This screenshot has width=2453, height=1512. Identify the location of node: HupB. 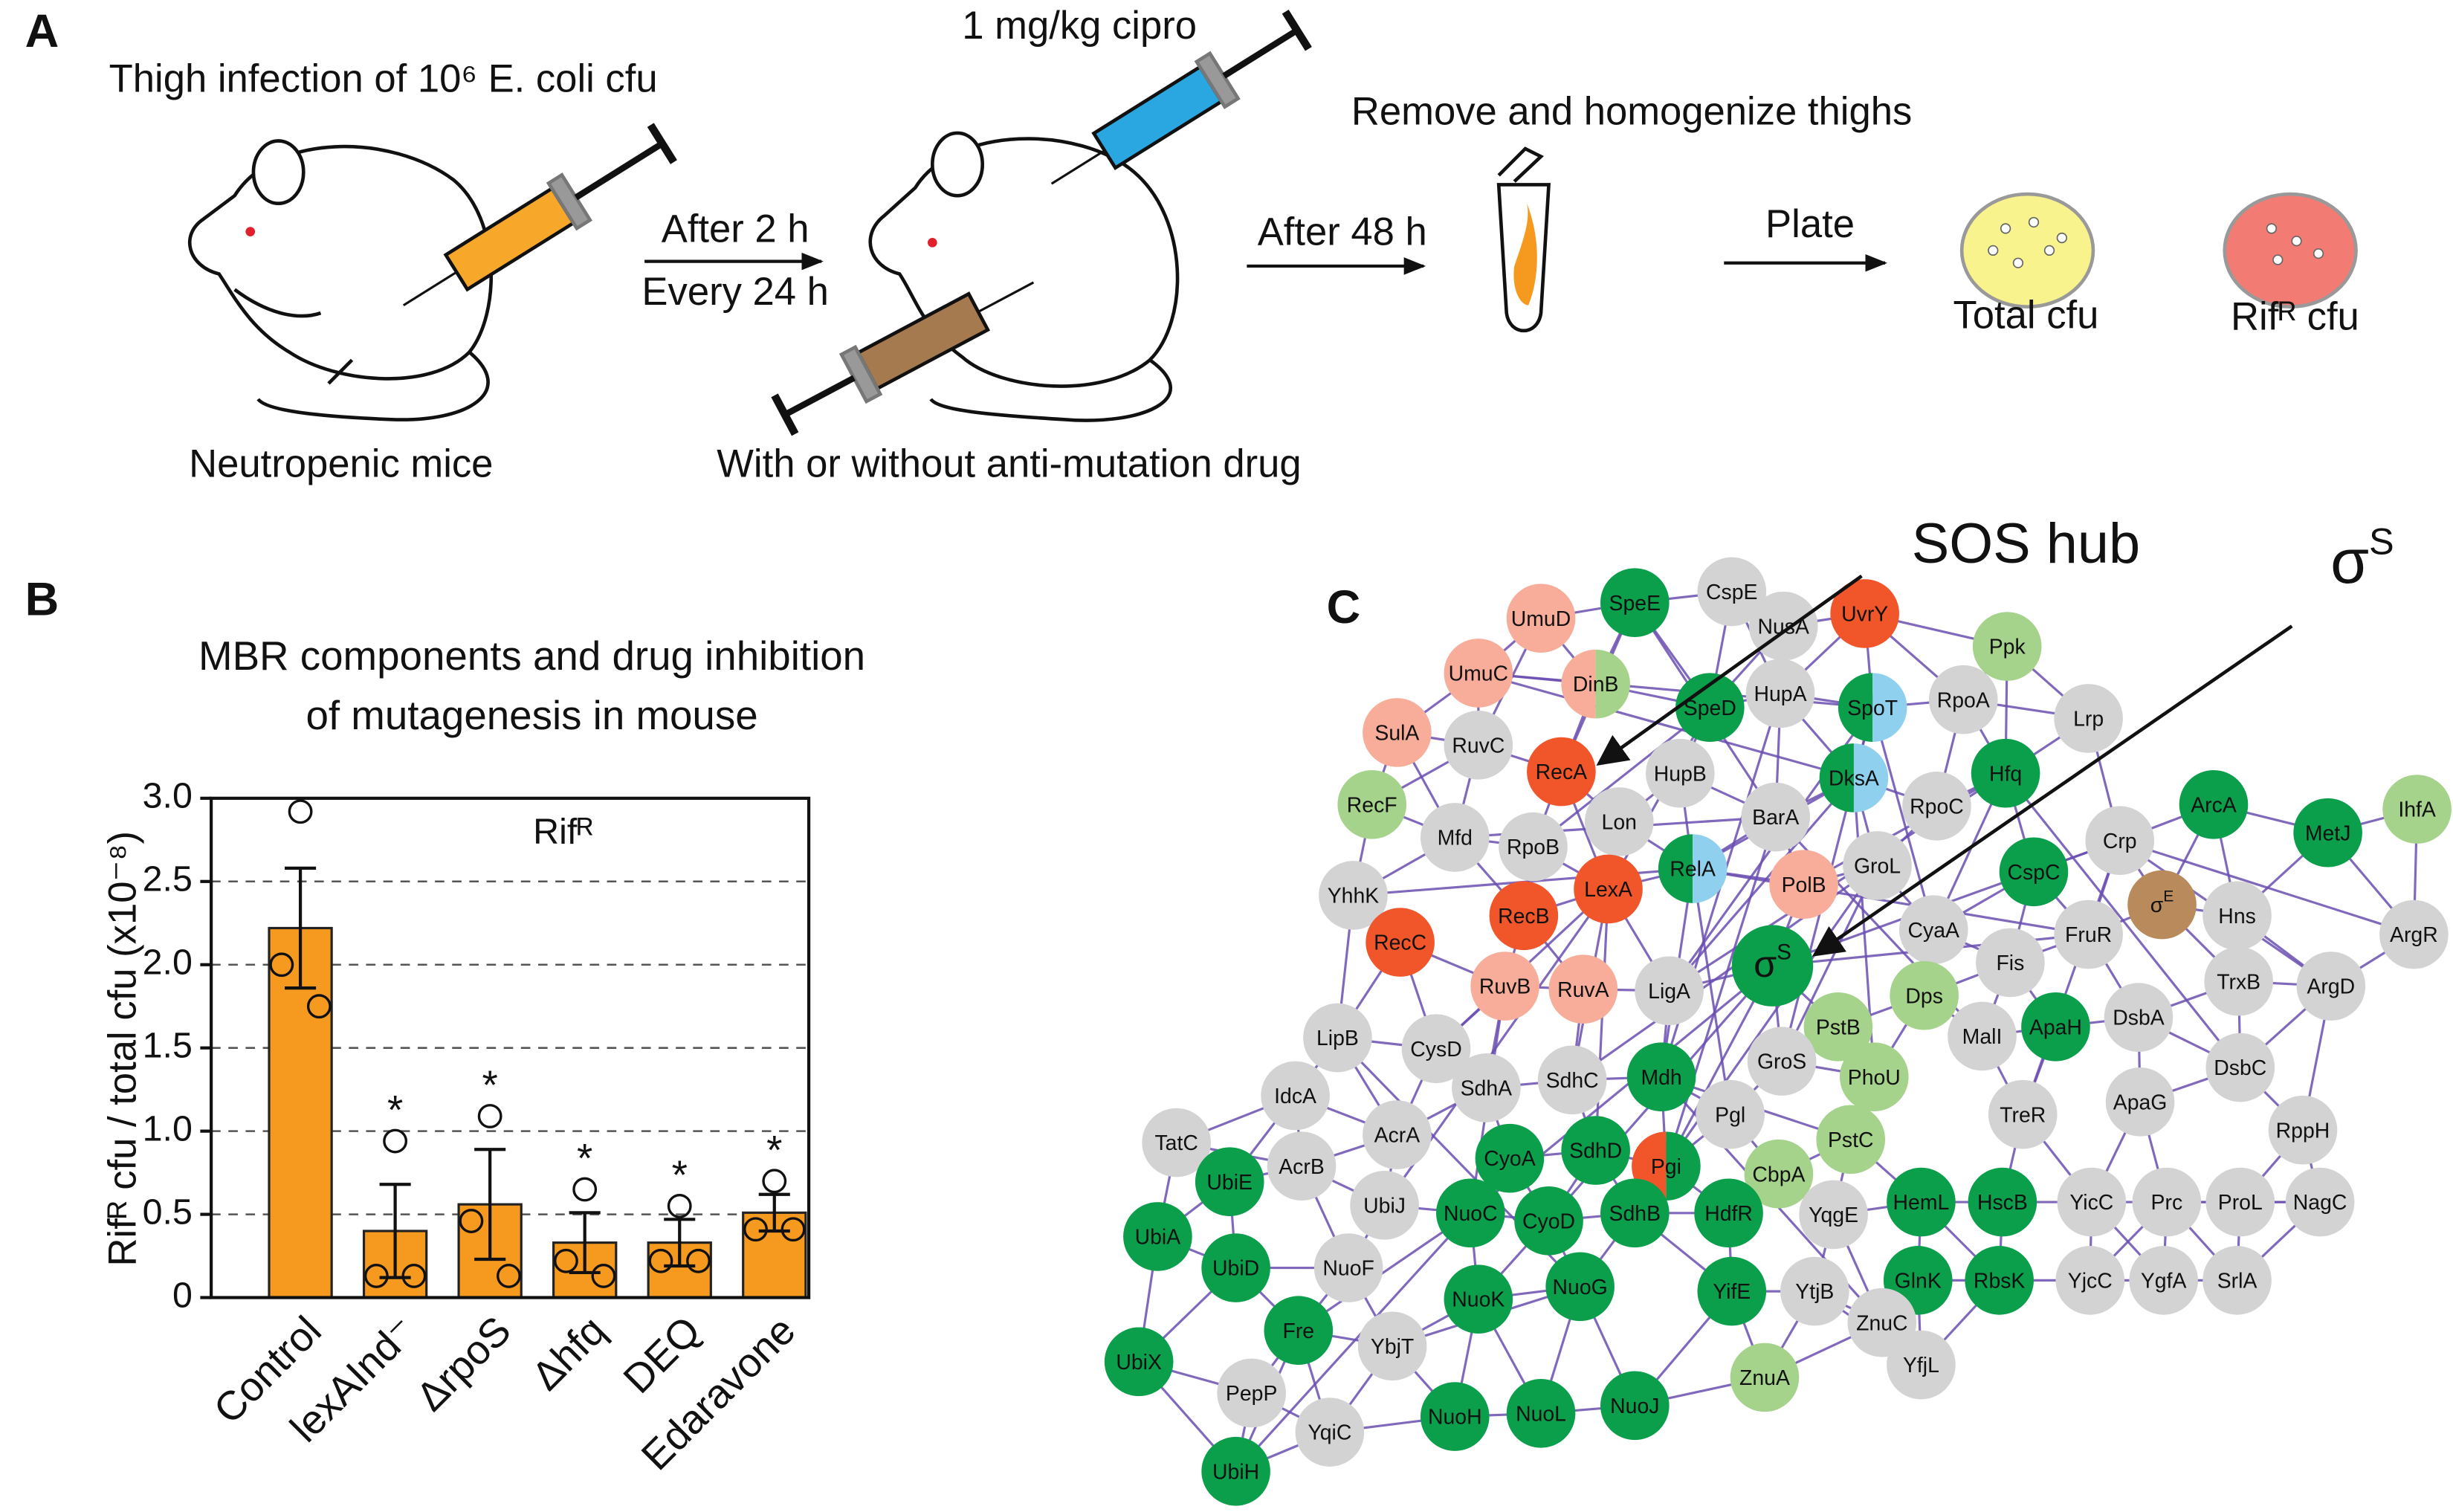
(1681, 773).